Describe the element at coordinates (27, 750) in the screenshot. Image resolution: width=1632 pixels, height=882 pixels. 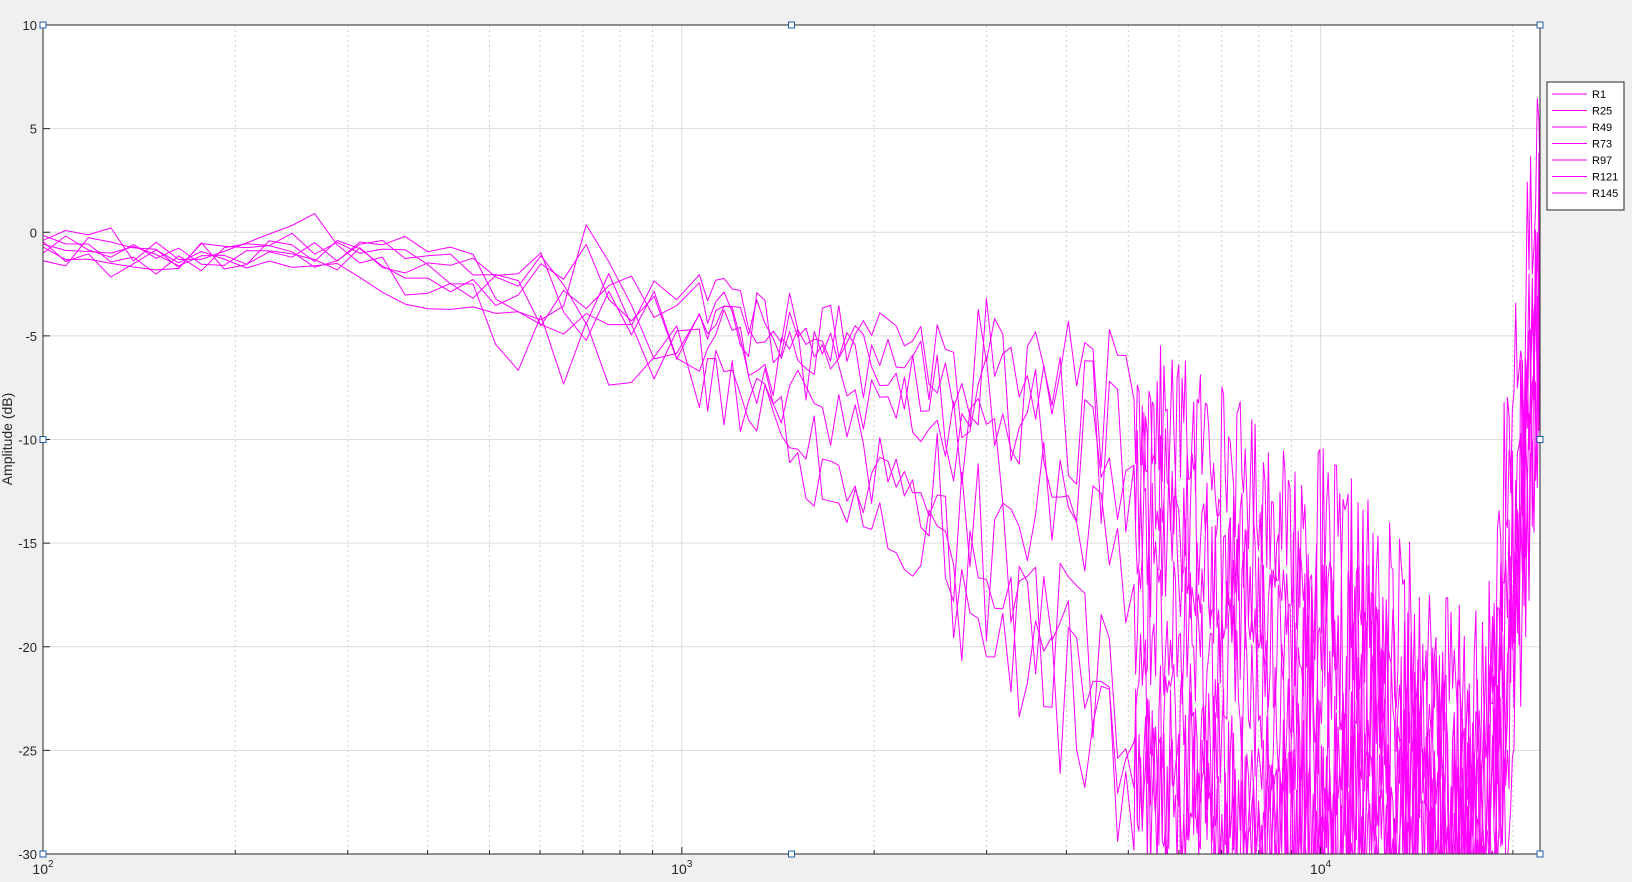
I see `y-tick-label: -25` at that location.